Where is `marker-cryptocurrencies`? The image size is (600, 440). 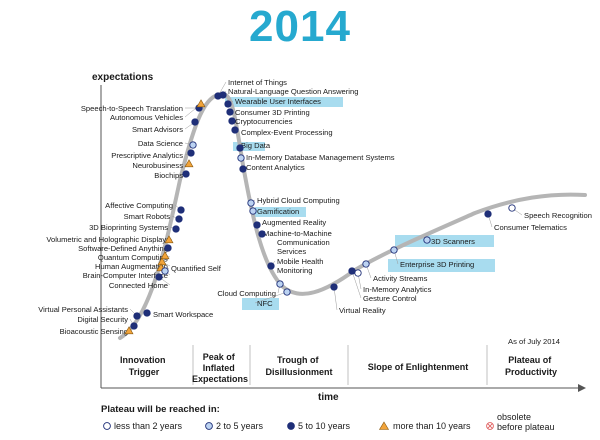 marker-cryptocurrencies is located at coordinates (232, 121).